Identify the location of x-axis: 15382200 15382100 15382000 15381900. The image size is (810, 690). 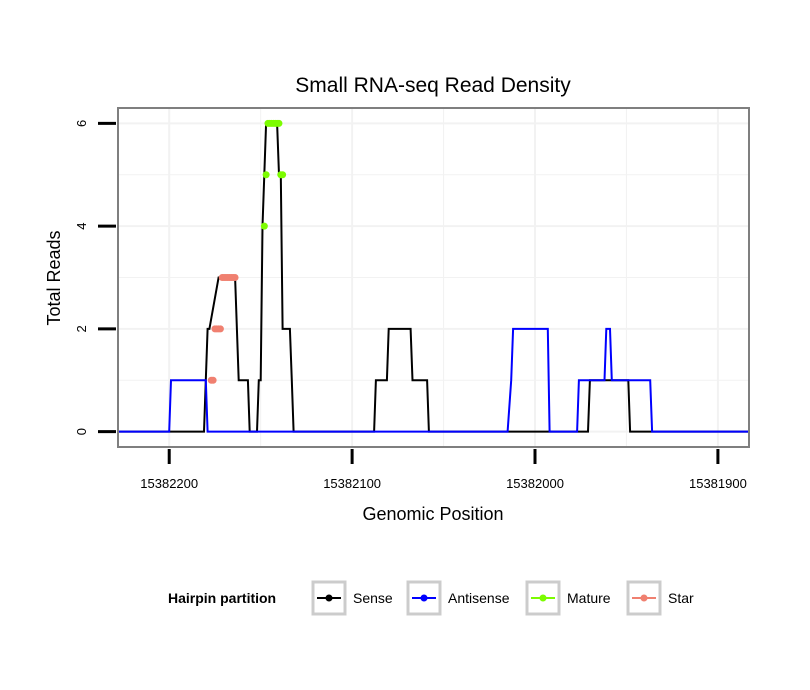
(443, 470).